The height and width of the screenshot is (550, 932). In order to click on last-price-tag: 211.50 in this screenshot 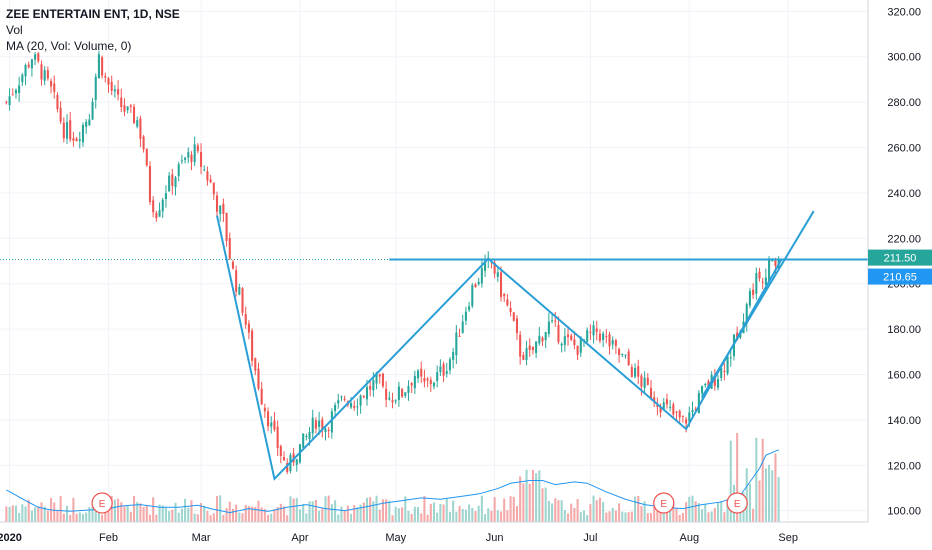, I will do `click(900, 259)`.